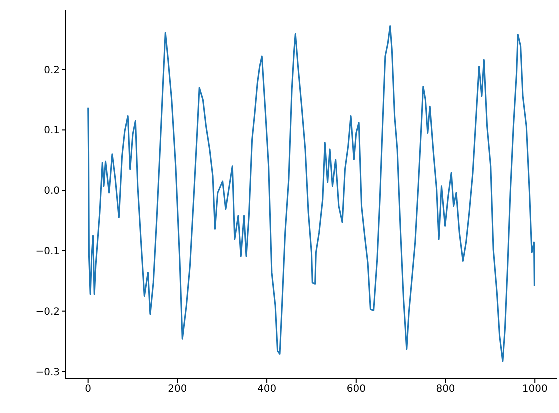 The image size is (559, 413). Describe the element at coordinates (48, 312) in the screenshot. I see `y-tick-label: −0.2` at that location.